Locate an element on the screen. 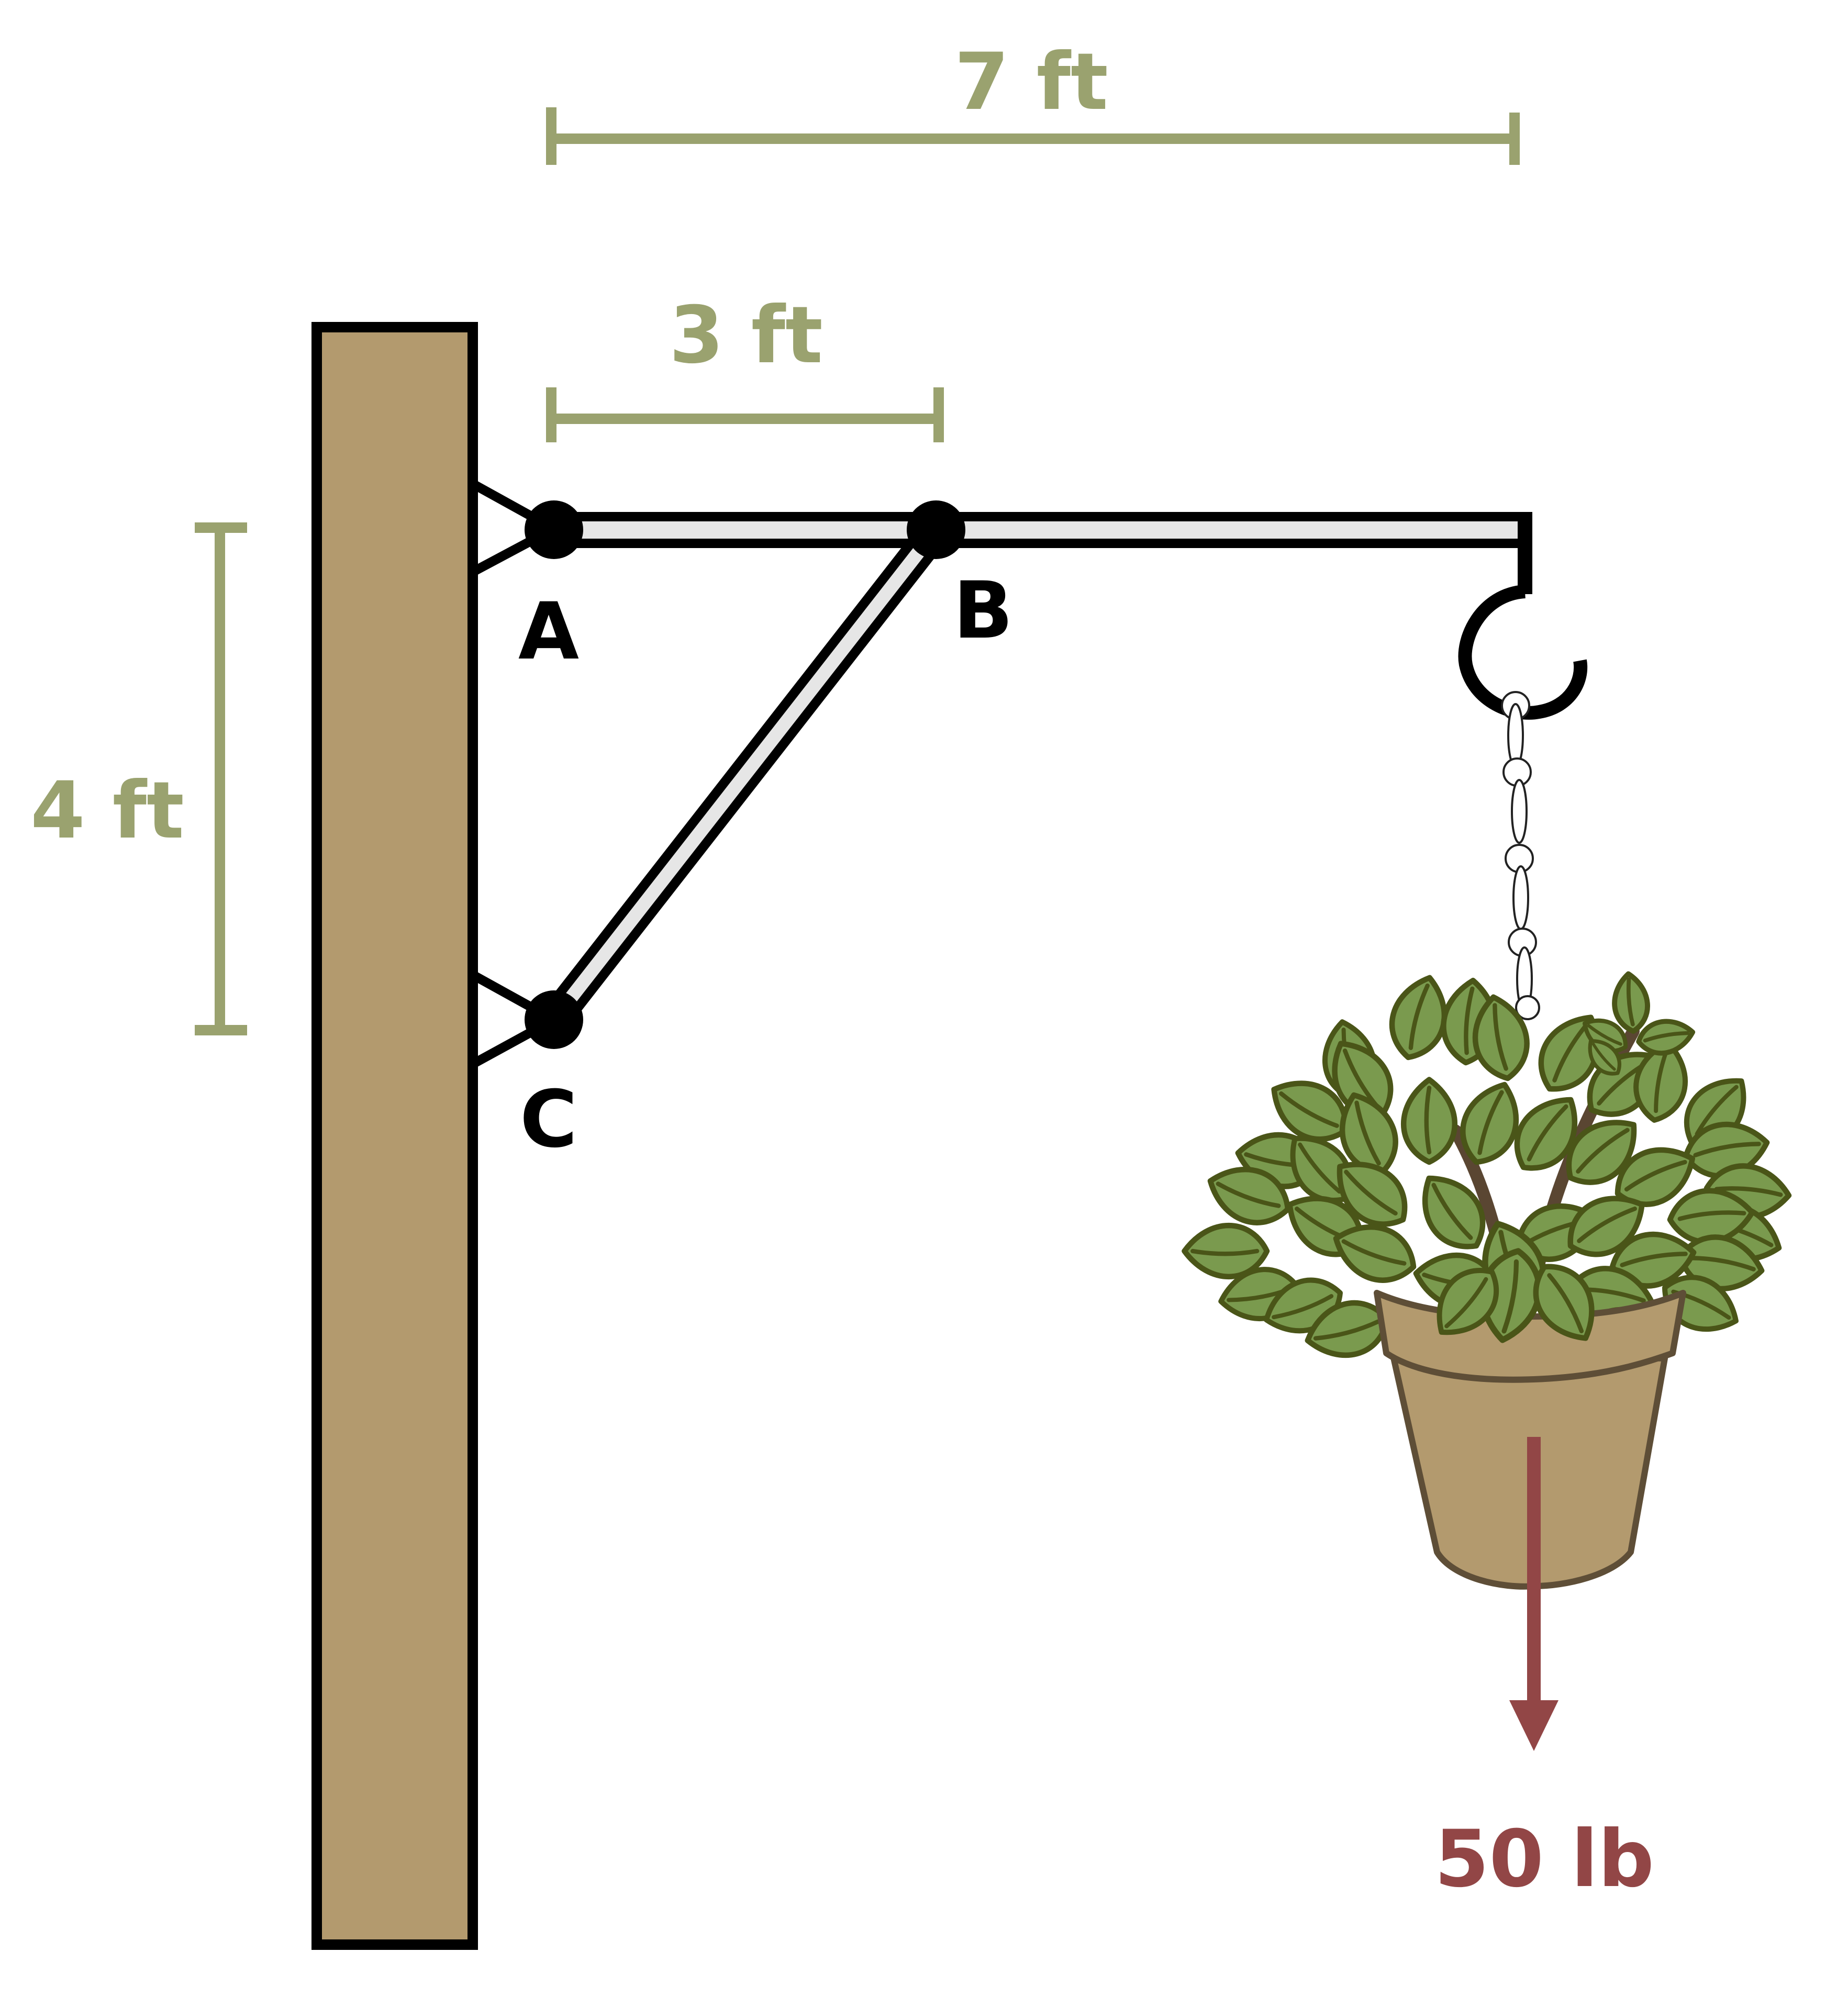  point-label-b: B is located at coordinates (983, 610).